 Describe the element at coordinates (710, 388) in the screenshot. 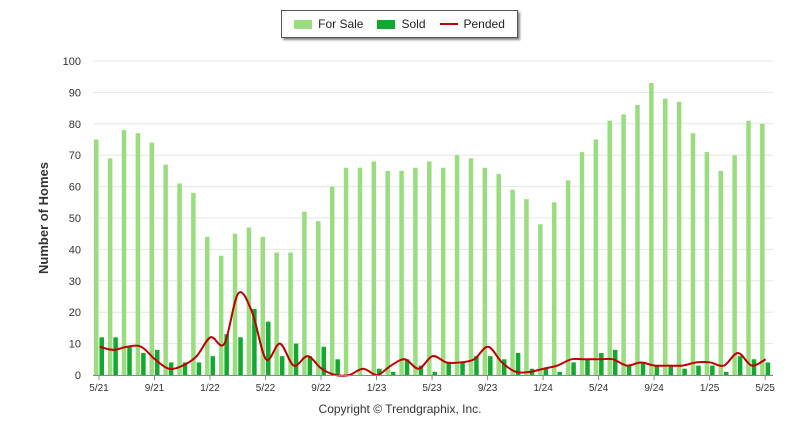

I see `x-tick-label: 1/25` at that location.